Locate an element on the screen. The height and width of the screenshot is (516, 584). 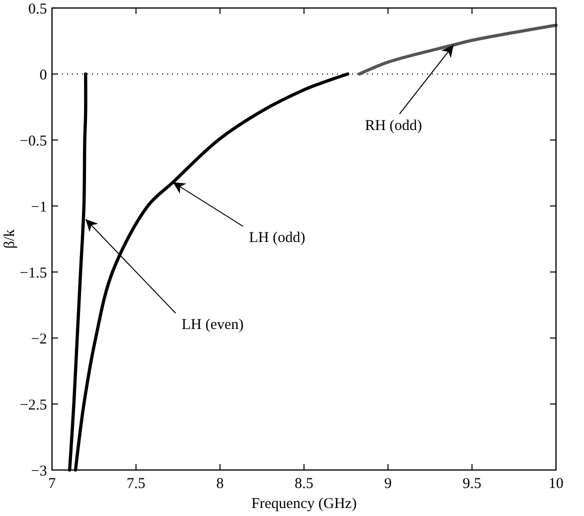
x-tick-label: 9 is located at coordinates (388, 484).